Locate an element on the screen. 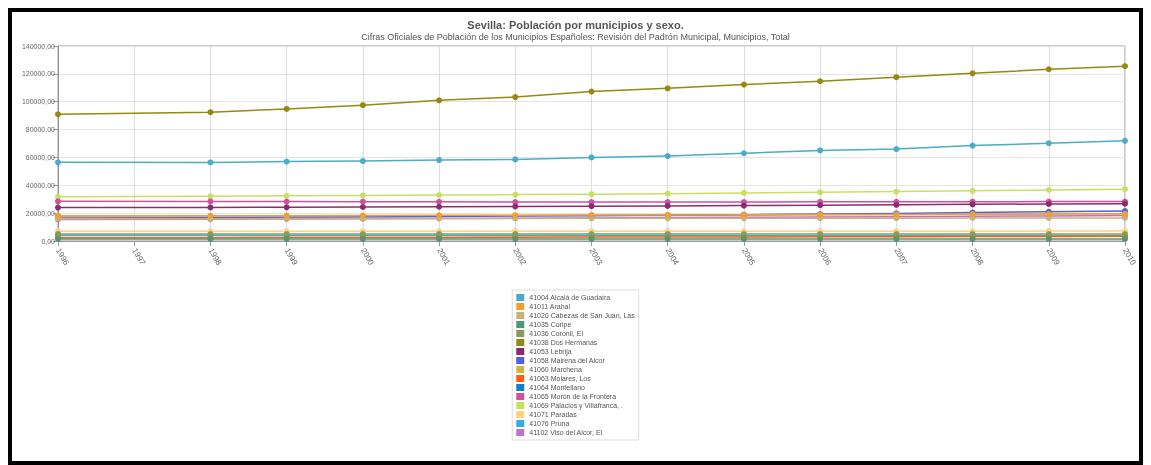  chart-title: Sevilla: Población por municipios y sexo. is located at coordinates (575, 24).